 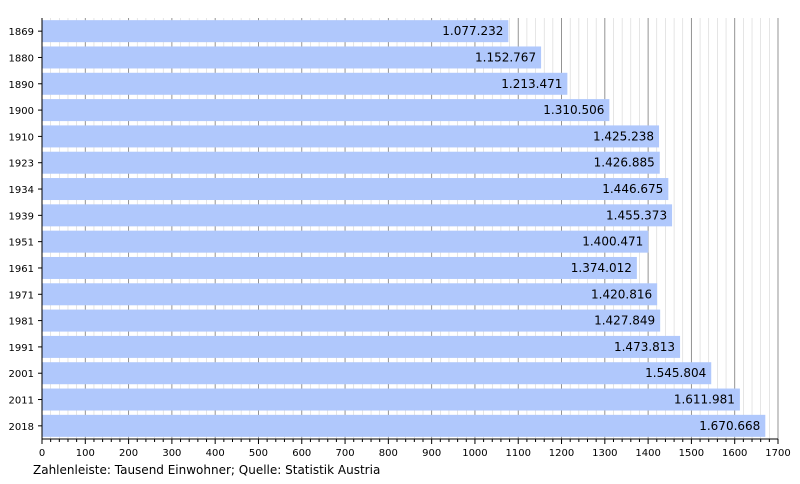 What do you see at coordinates (21, 348) in the screenshot?
I see `category-label-1991: 1991` at bounding box center [21, 348].